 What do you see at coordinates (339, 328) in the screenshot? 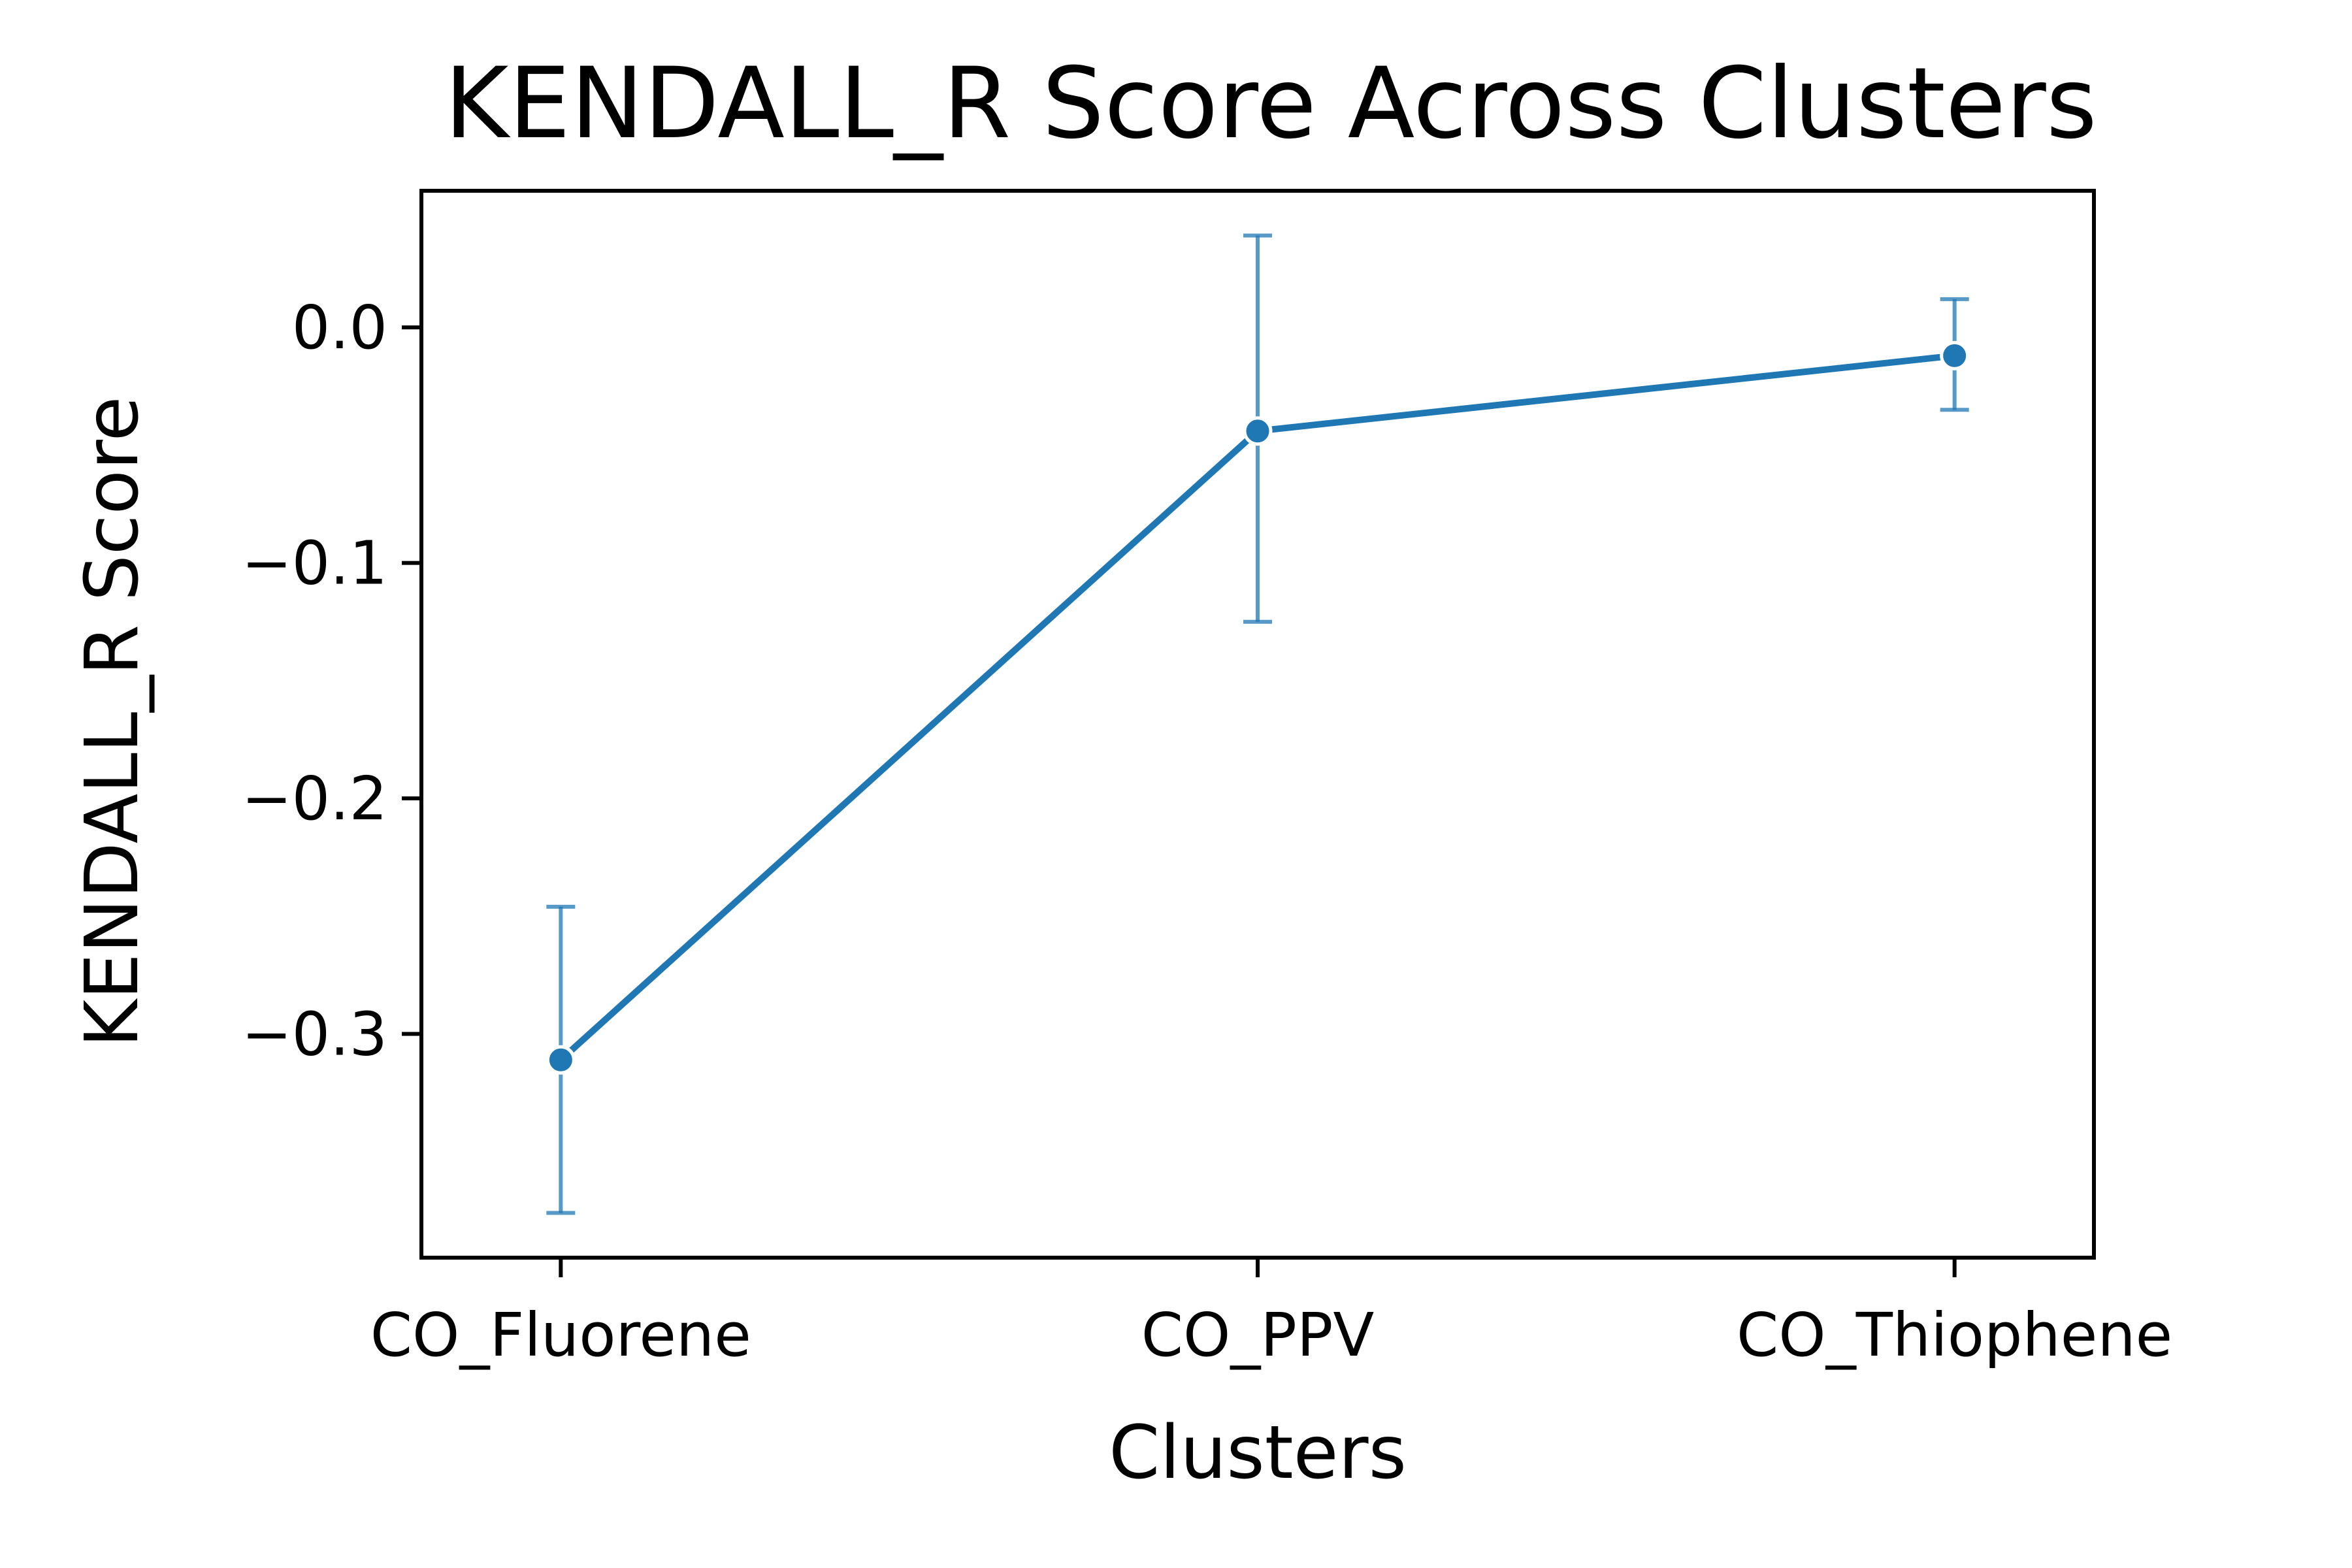
I see `y-tick-label: 0.0` at bounding box center [339, 328].